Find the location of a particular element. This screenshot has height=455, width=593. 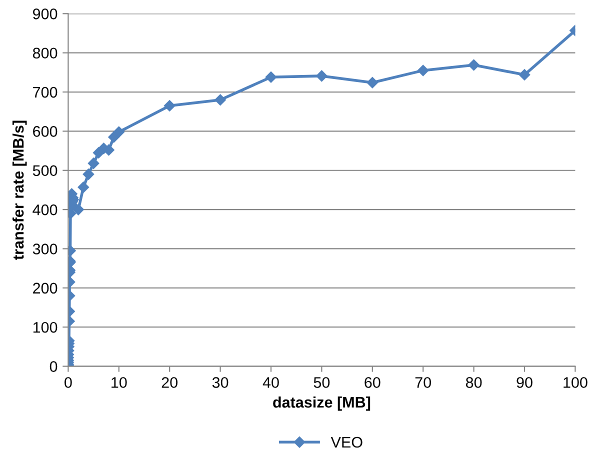

x-tick-label: 50 is located at coordinates (322, 382).